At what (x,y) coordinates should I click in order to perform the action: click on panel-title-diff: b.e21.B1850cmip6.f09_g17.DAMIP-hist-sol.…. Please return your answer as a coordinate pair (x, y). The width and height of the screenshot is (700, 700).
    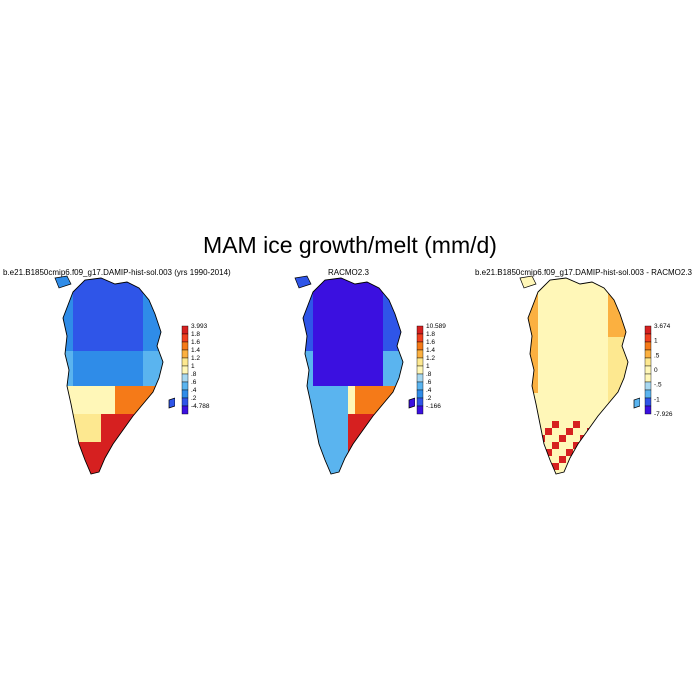
    Looking at the image, I should click on (583, 272).